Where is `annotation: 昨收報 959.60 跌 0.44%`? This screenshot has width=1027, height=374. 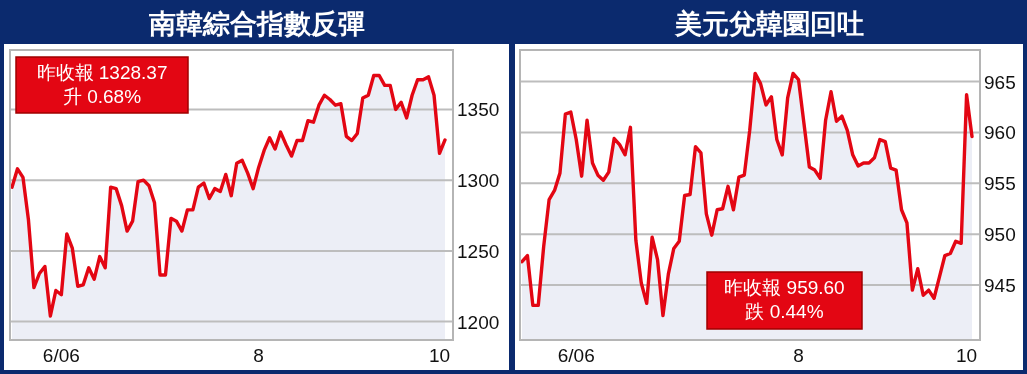 annotation: 昨收報 959.60 跌 0.44% is located at coordinates (784, 299).